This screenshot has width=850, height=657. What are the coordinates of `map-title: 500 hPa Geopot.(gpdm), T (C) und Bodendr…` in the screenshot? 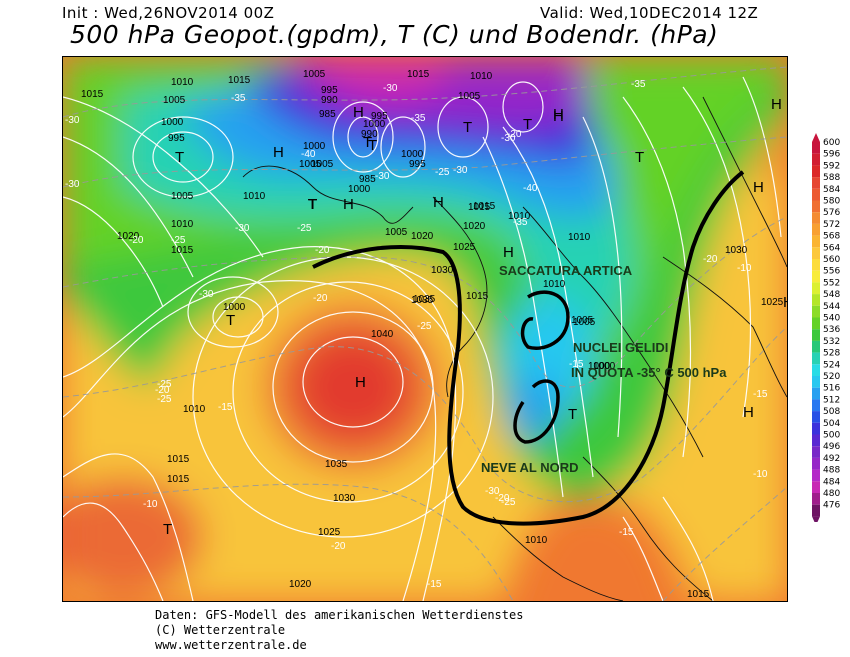 It's located at (394, 34).